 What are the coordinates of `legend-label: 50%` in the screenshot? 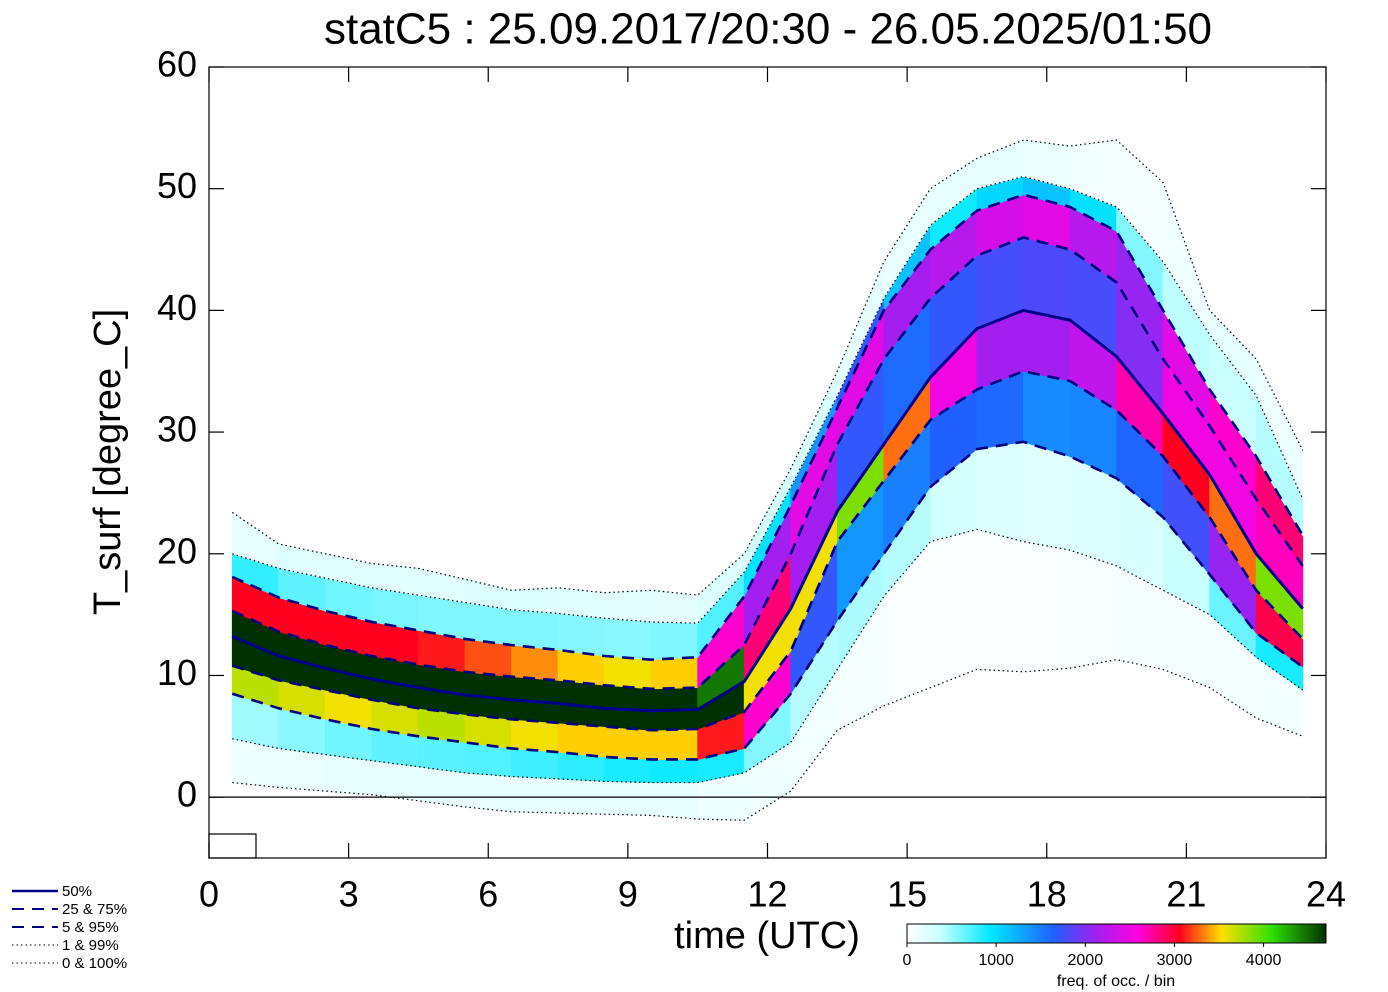 It's located at (77, 891).